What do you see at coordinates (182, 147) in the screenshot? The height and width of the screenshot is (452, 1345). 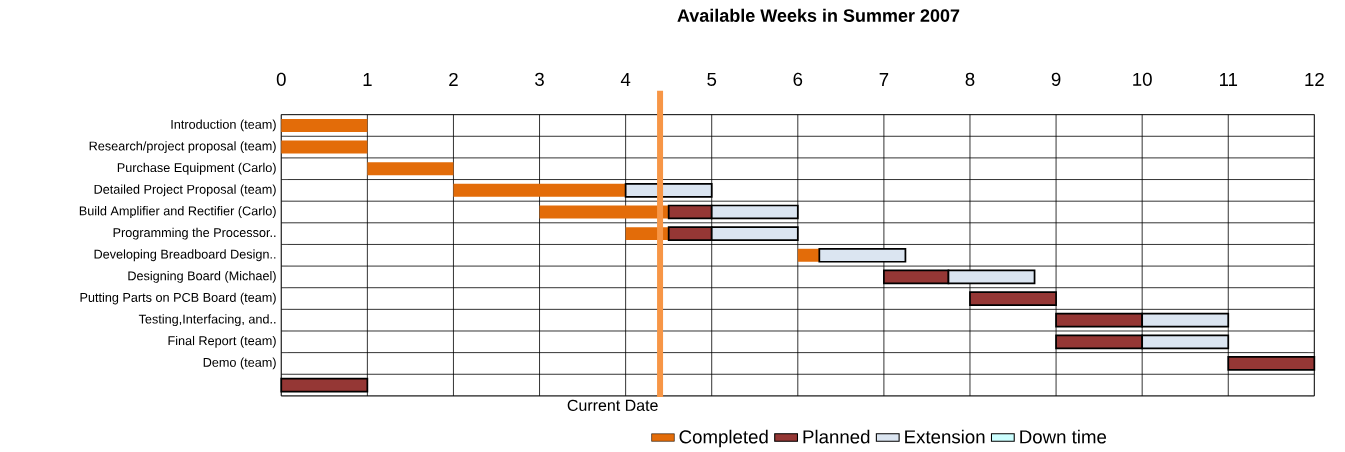 I see `y-tick-label: Research/project proposal (team)` at bounding box center [182, 147].